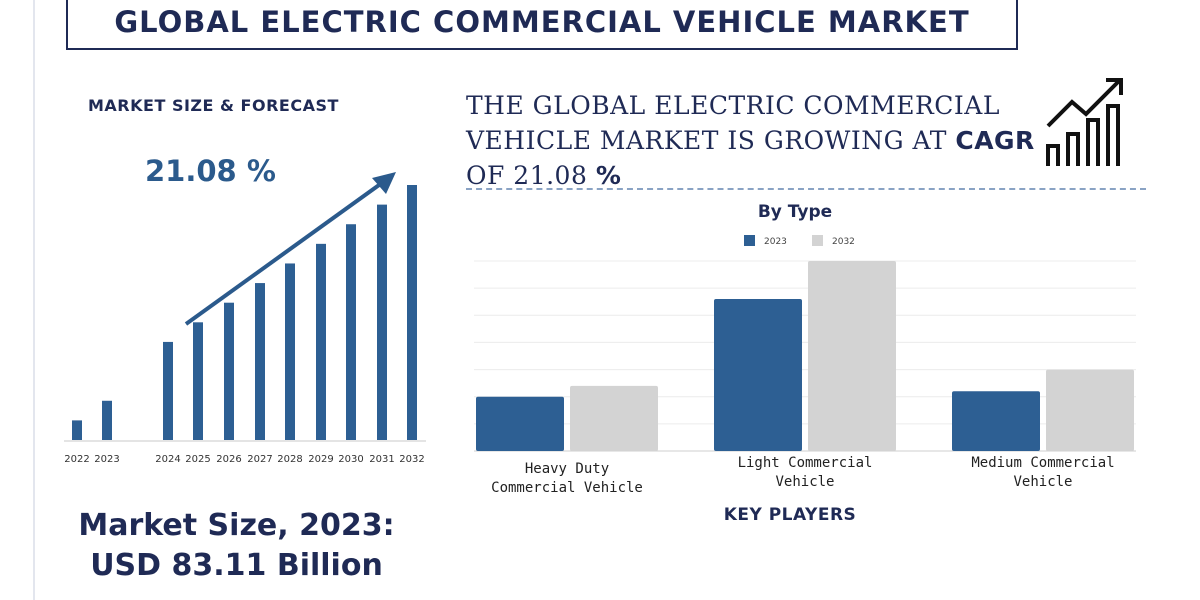 This screenshot has height=600, width=1200. I want to click on left-border-rule, so click(34, 300).